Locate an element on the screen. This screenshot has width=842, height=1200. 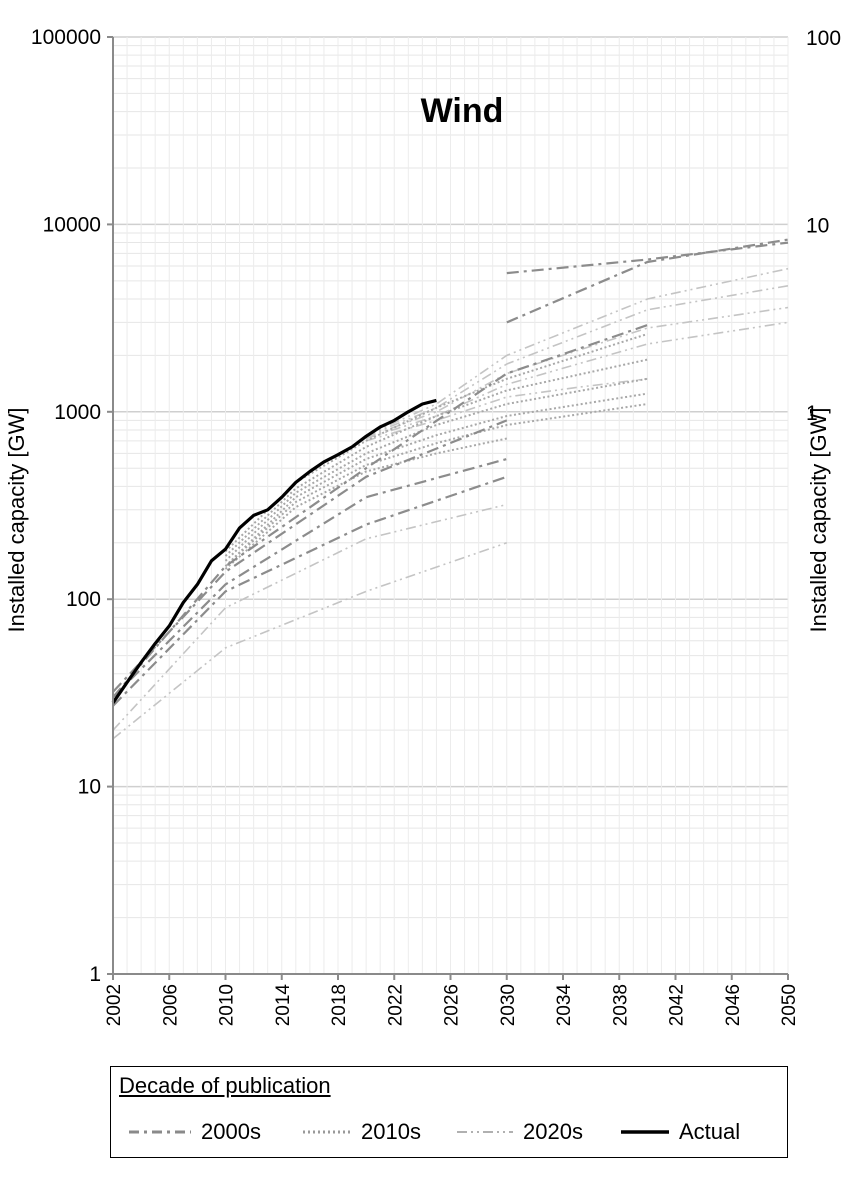
y-tick-label: 10 is located at coordinates (89, 787).